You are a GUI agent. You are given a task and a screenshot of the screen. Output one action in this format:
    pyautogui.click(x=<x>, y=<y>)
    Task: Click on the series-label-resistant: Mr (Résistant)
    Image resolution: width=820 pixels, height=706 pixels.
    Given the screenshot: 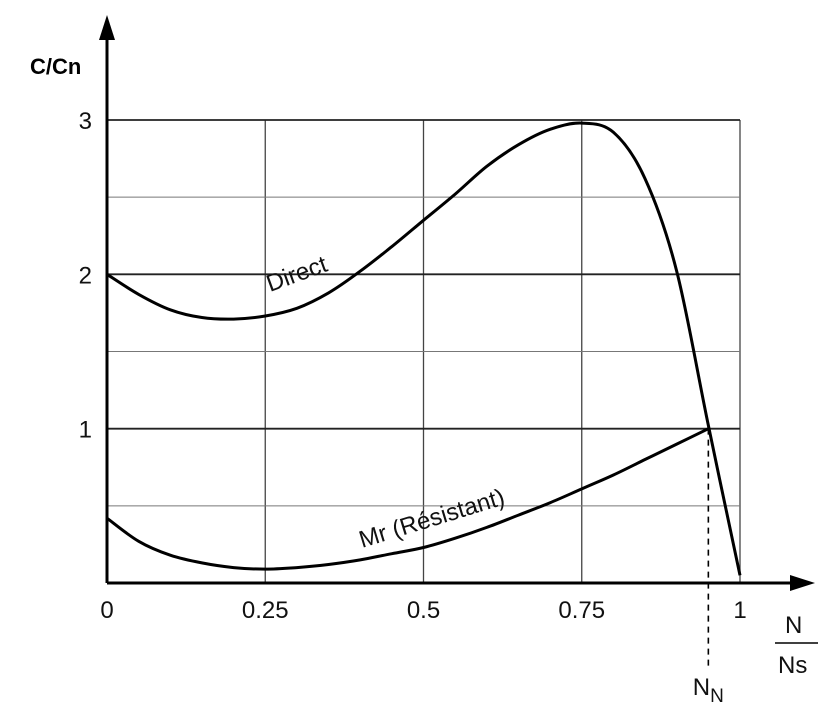 What is the action you would take?
    pyautogui.click(x=432, y=519)
    